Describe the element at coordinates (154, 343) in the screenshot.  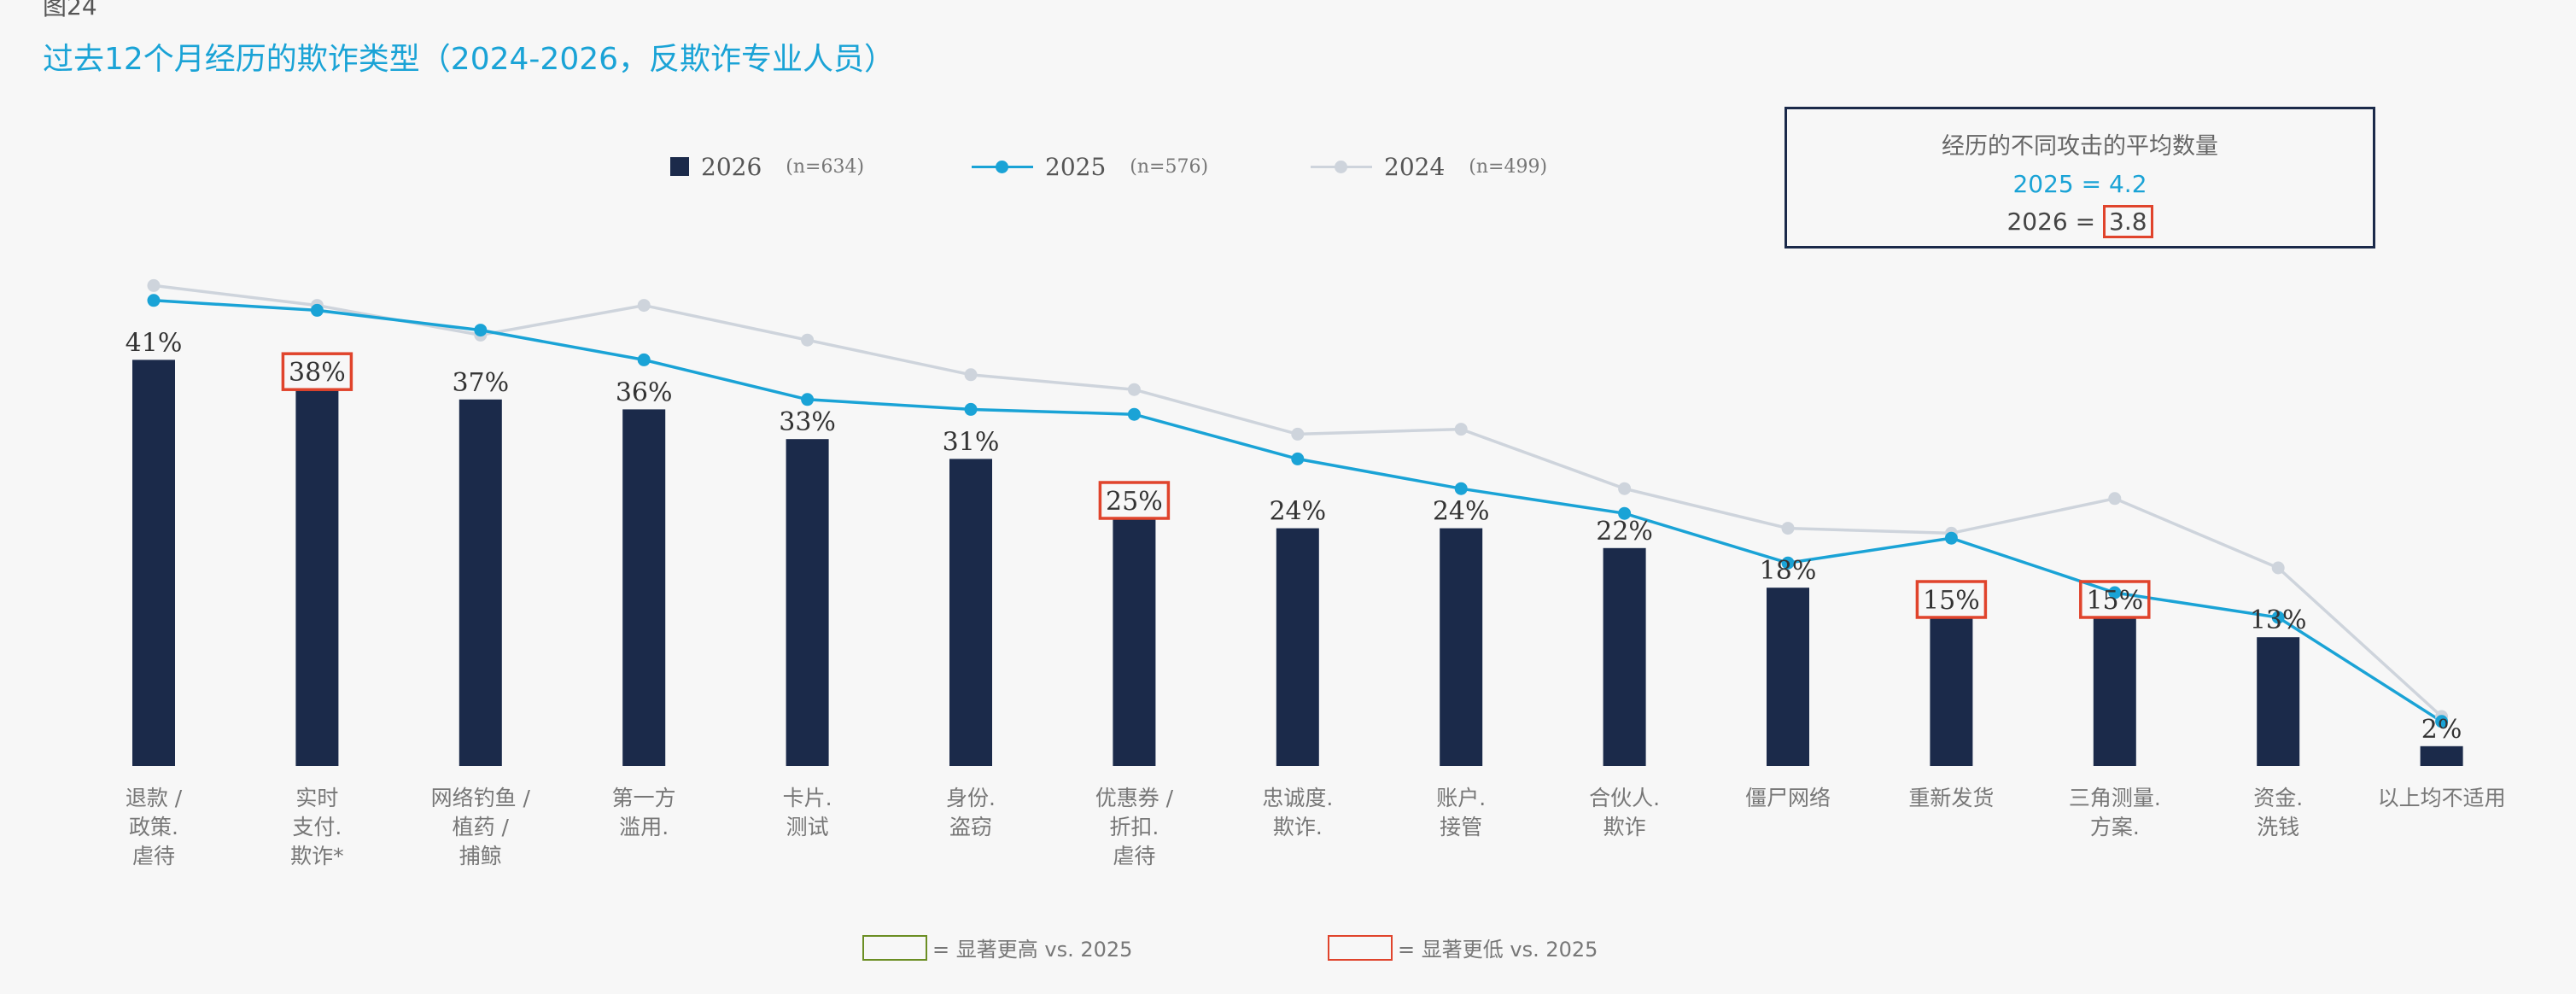
I see `bar-label-0: 41%` at that location.